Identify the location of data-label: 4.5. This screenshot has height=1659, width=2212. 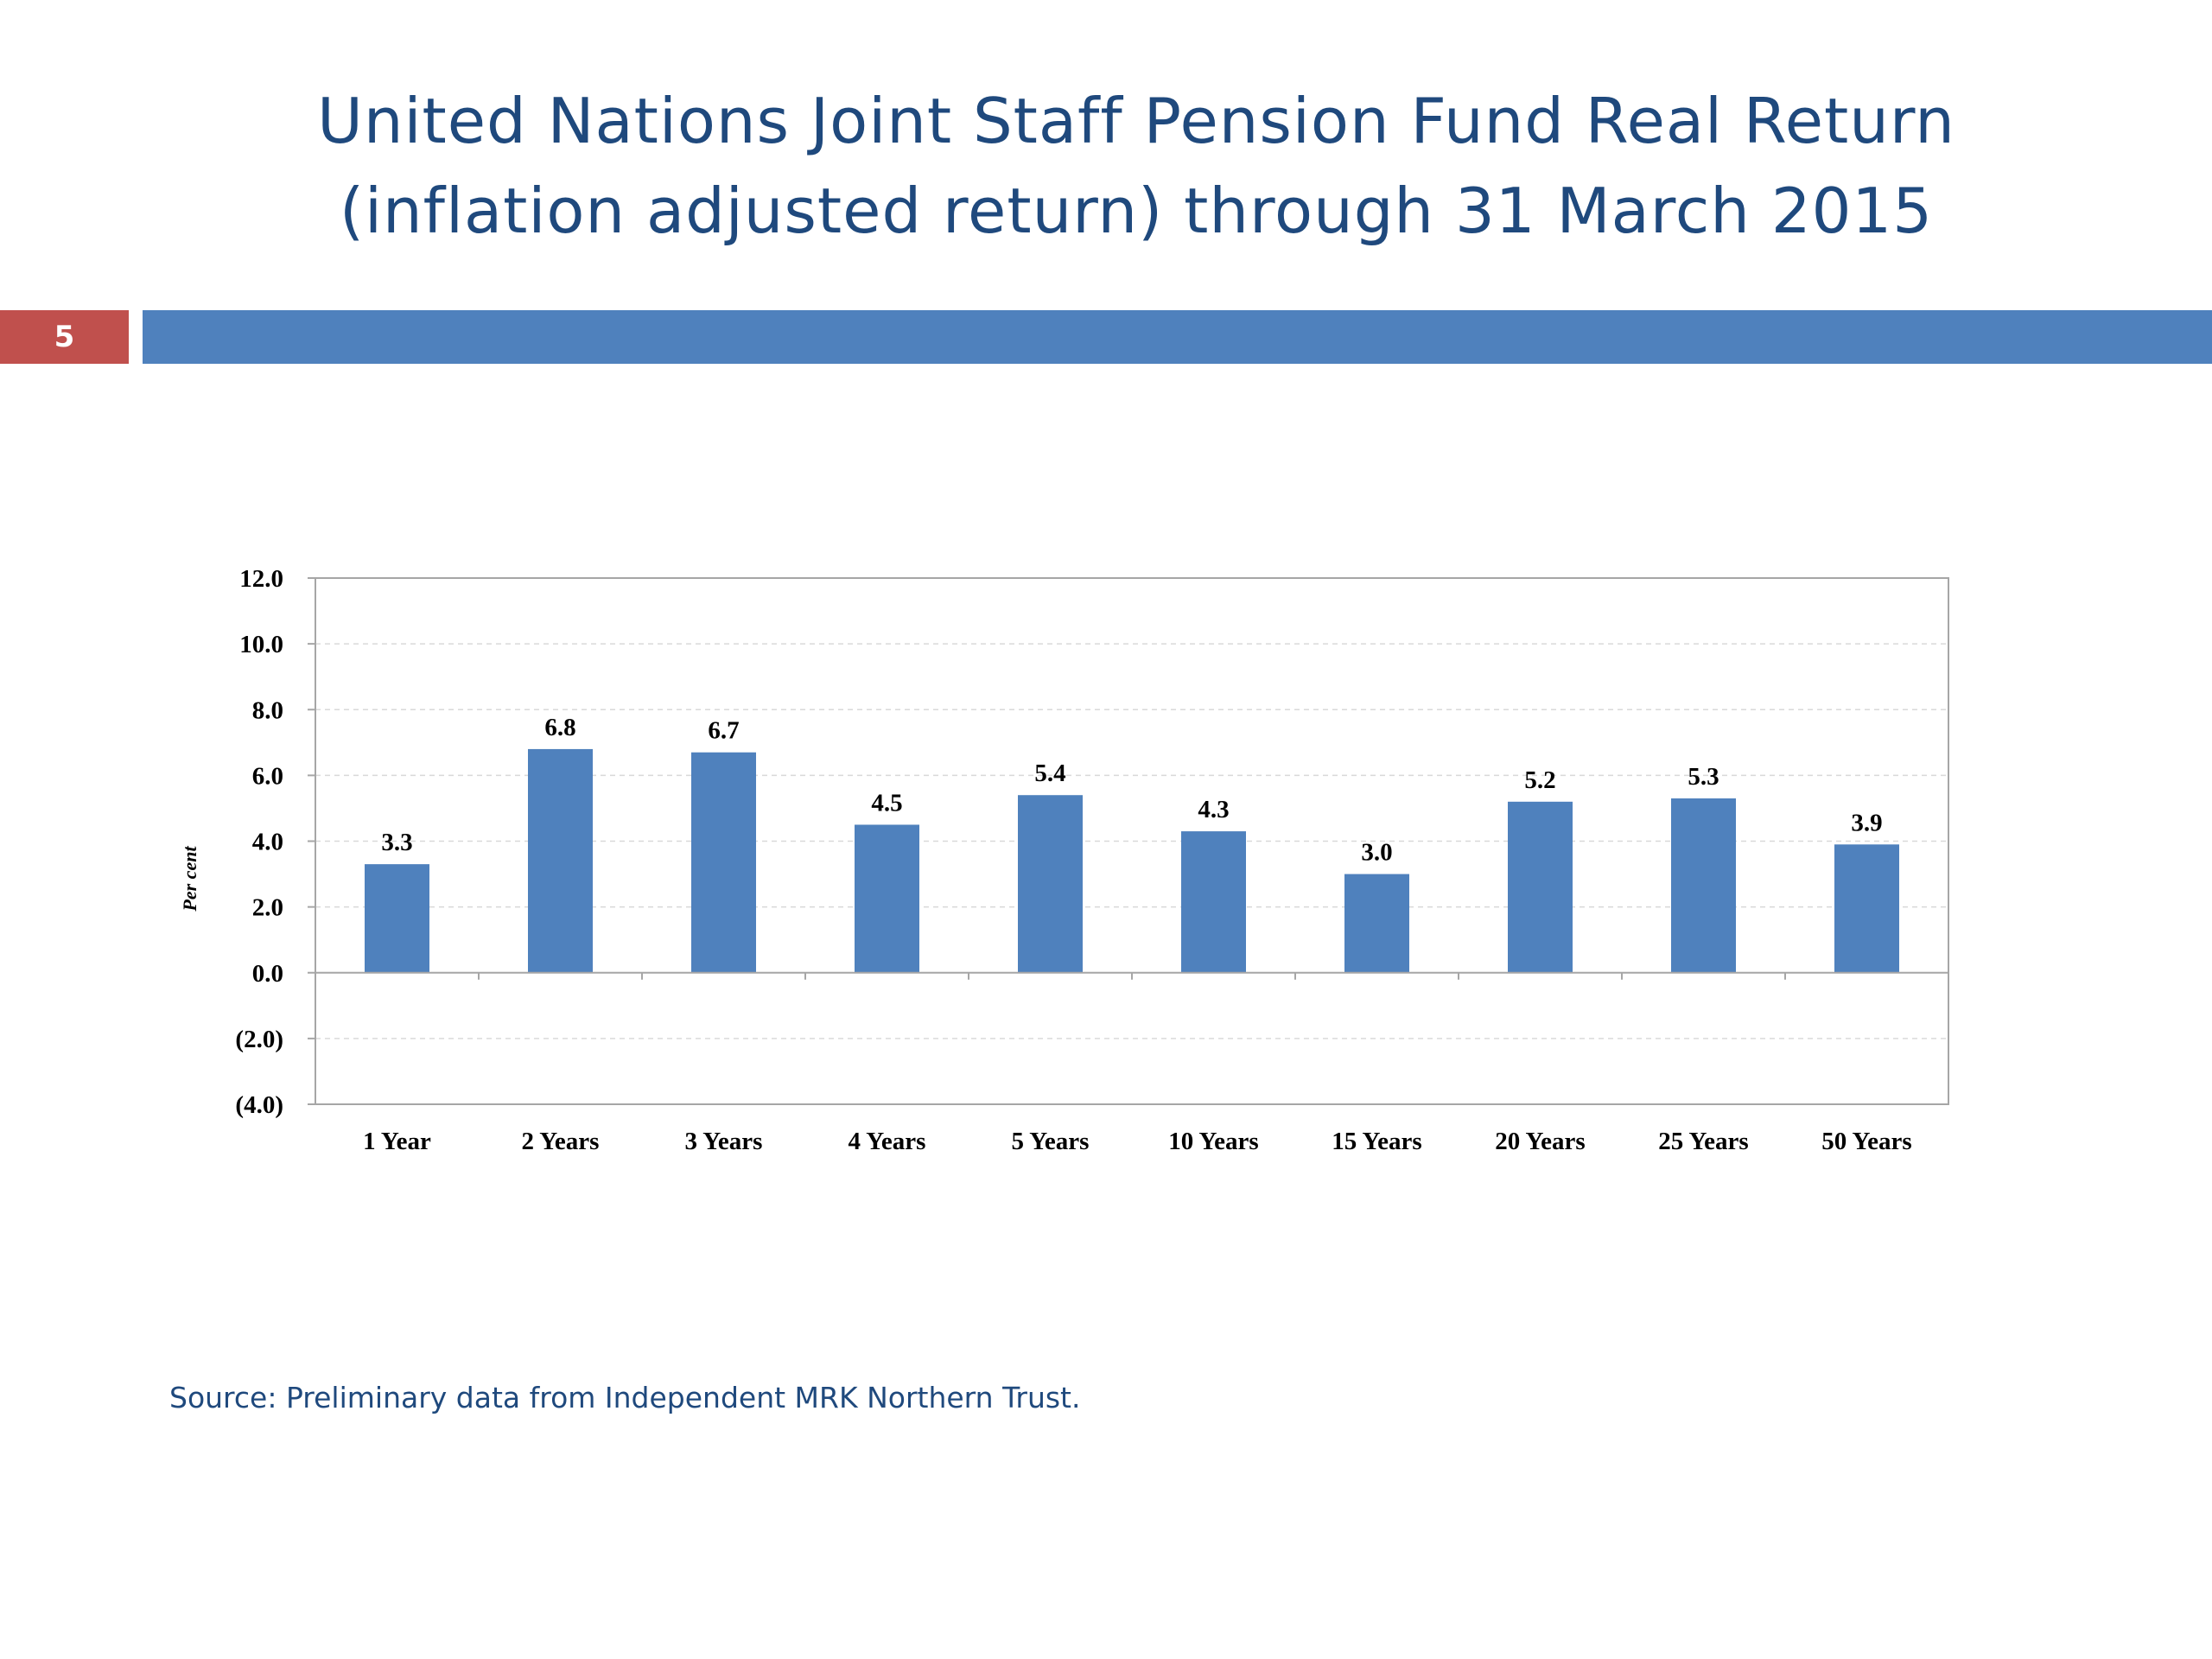
(886, 803).